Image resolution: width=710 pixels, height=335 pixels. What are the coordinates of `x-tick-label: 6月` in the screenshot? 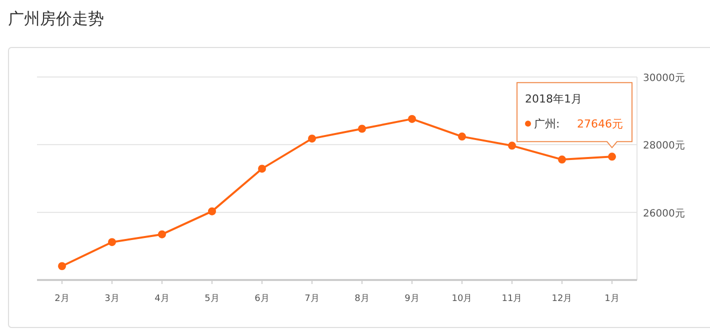 It's located at (262, 299).